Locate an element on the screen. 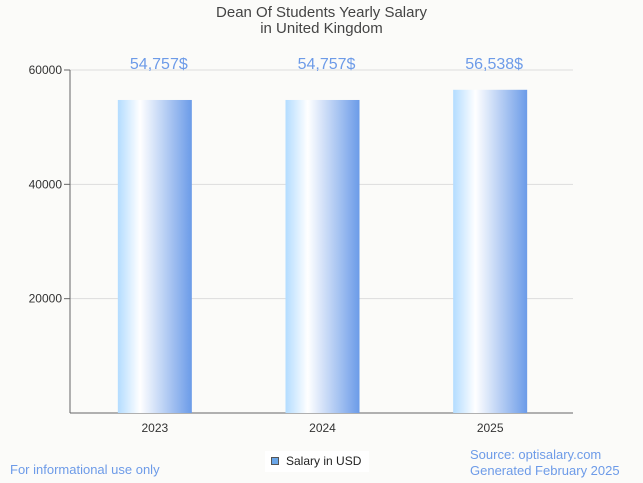  bar-2023 is located at coordinates (154, 256).